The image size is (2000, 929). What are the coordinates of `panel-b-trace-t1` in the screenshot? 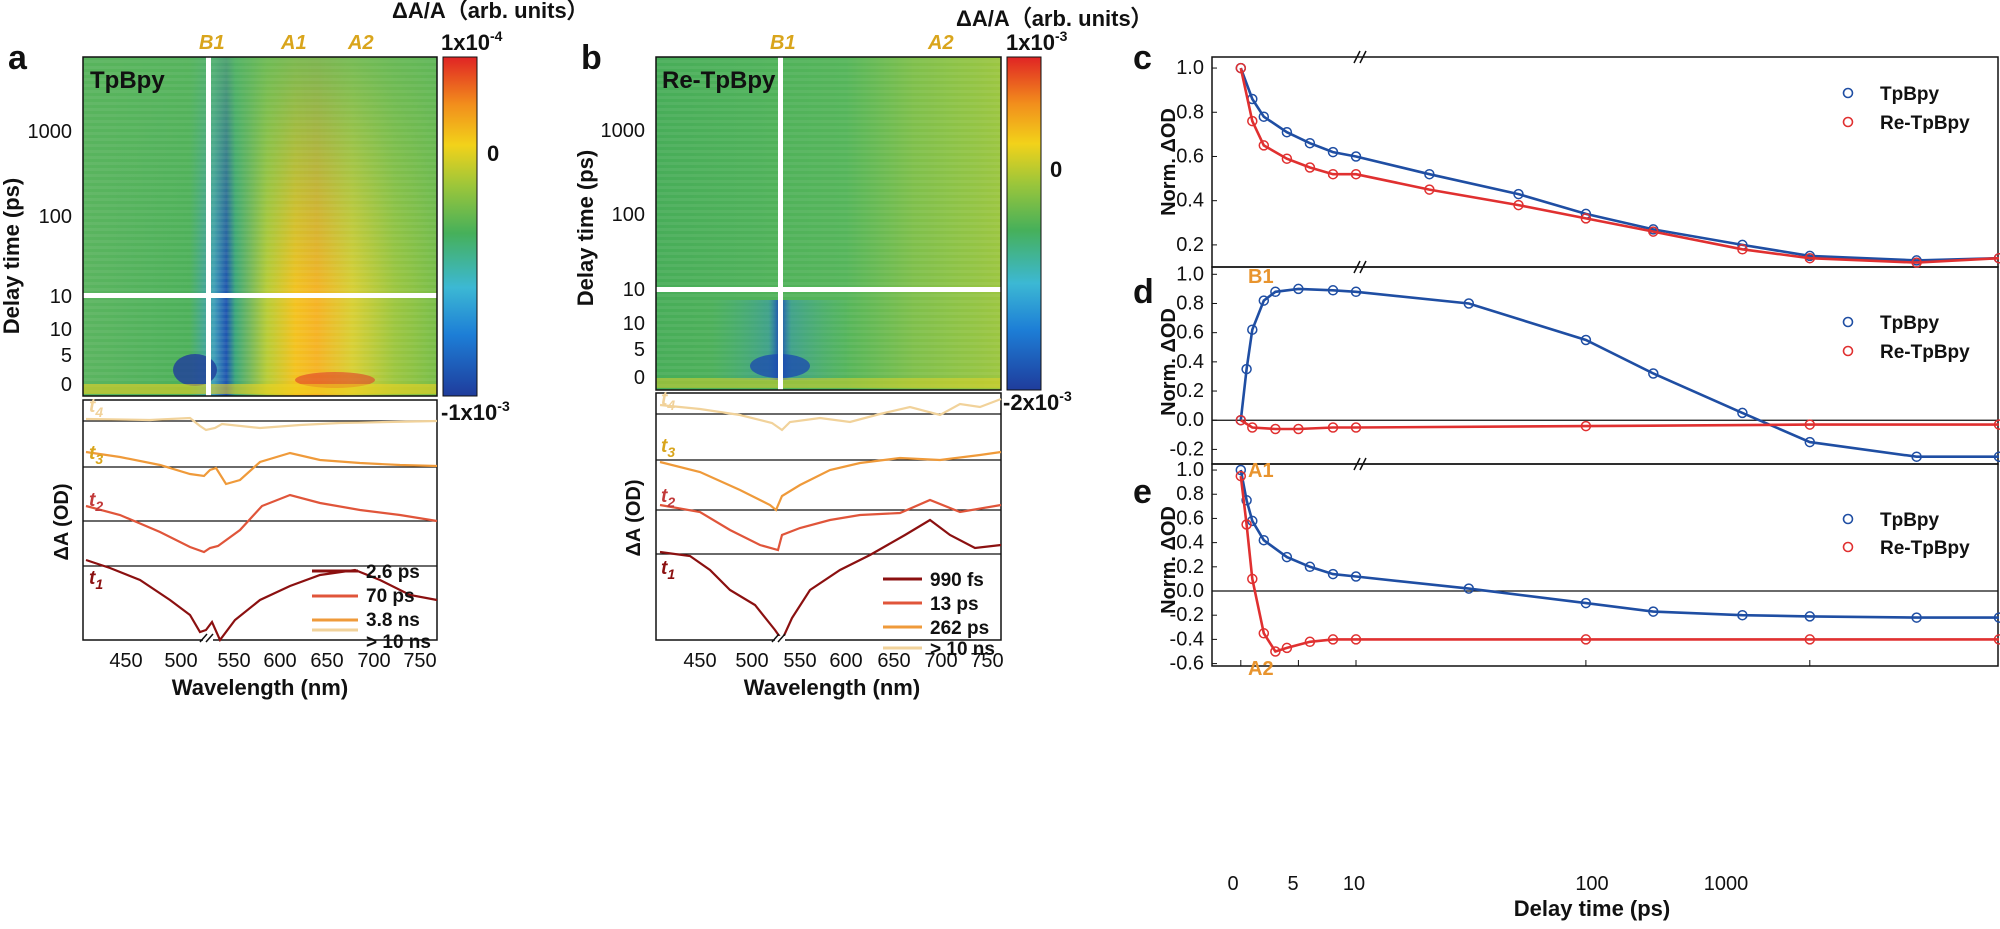 It's located at (830, 580).